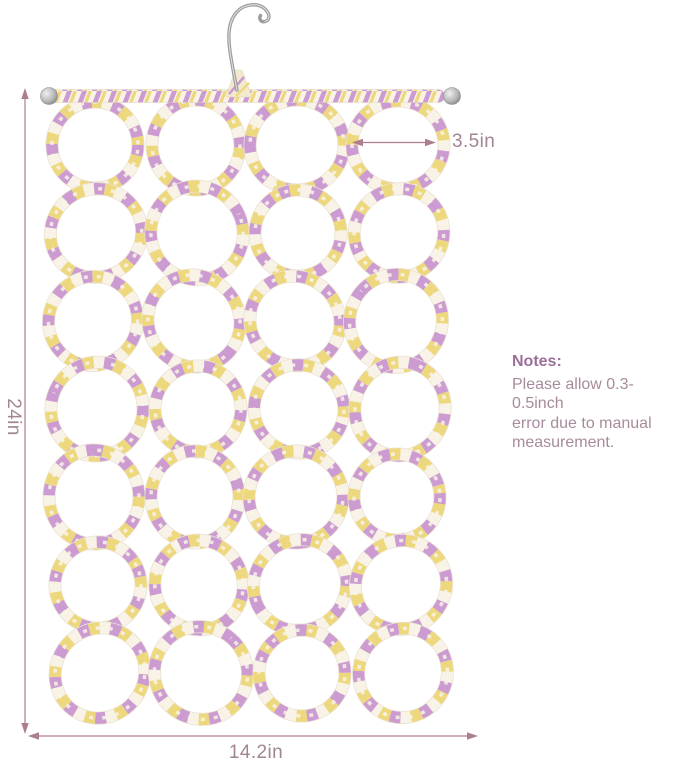 The height and width of the screenshot is (763, 679). Describe the element at coordinates (253, 736) in the screenshot. I see `width-dimension-line` at that location.